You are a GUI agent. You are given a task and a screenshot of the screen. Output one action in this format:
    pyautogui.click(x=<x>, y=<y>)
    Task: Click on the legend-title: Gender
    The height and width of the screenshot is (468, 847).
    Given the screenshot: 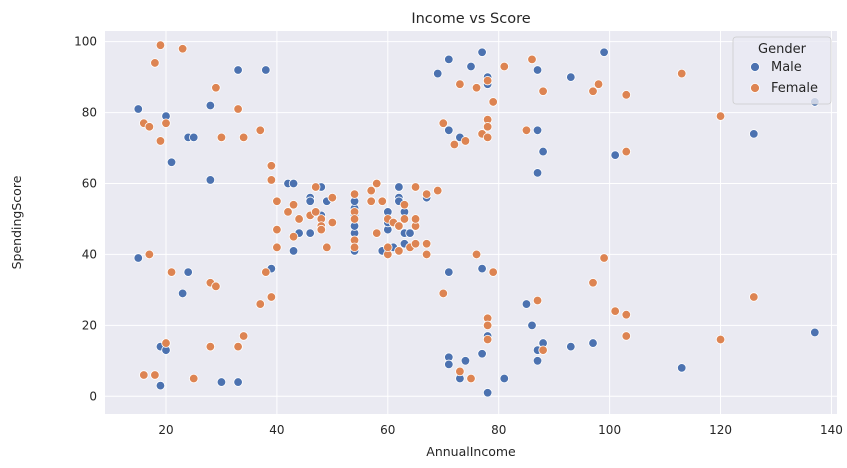 What is the action you would take?
    pyautogui.click(x=782, y=49)
    